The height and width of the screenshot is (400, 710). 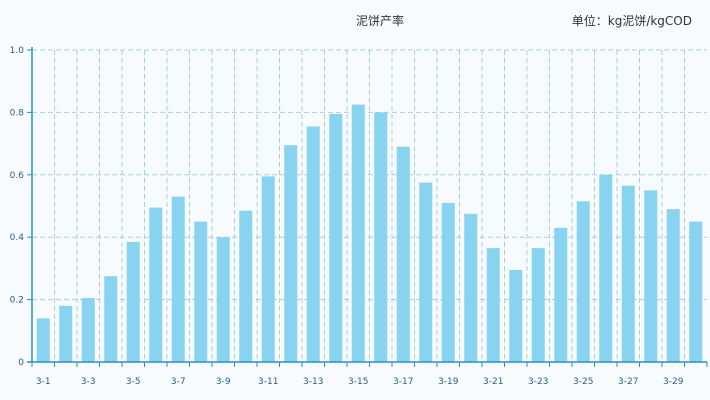 I want to click on y-tick-label: 0, so click(x=21, y=363).